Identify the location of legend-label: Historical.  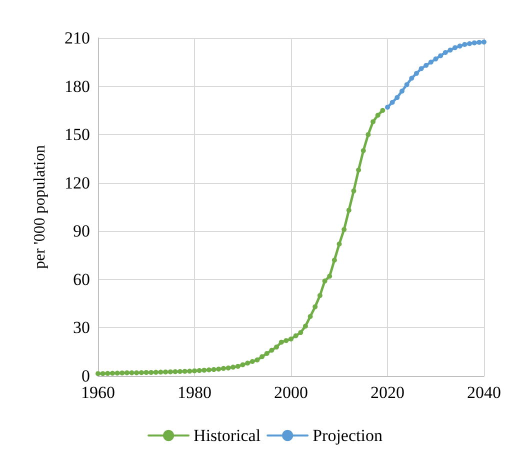
(227, 435).